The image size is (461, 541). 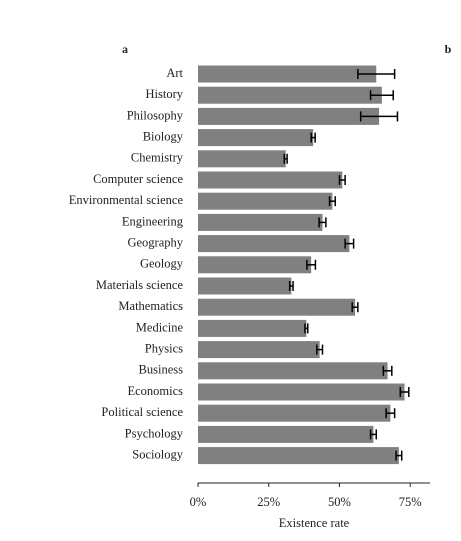 I want to click on y-tick-label: History, so click(x=165, y=94).